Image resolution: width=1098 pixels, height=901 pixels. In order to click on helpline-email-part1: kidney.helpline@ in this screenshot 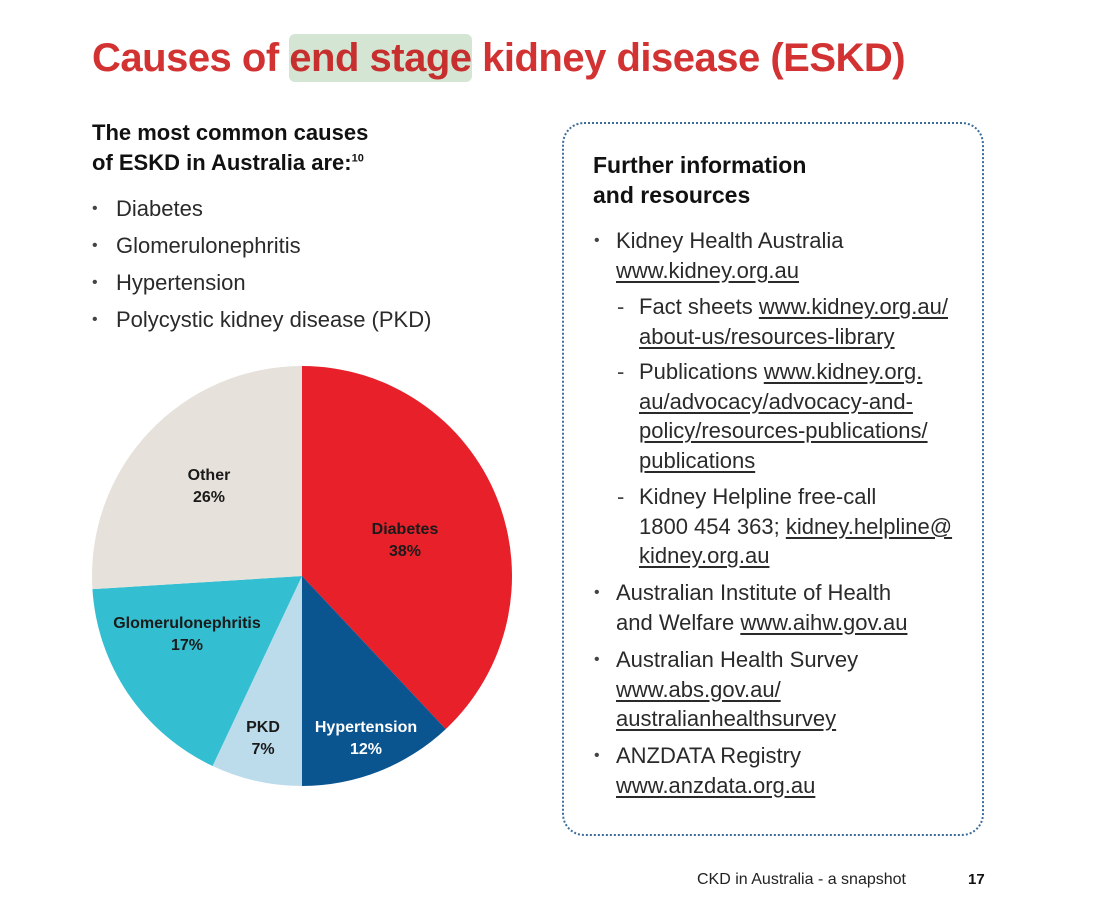, I will do `click(869, 526)`.